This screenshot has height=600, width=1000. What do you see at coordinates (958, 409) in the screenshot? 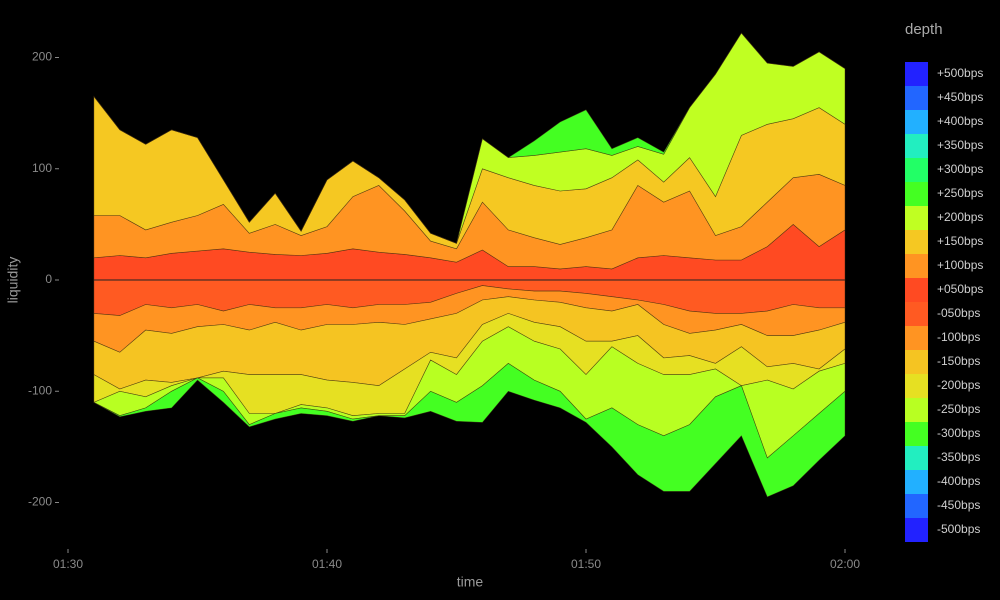
I see `legend-label: -250bps` at bounding box center [958, 409].